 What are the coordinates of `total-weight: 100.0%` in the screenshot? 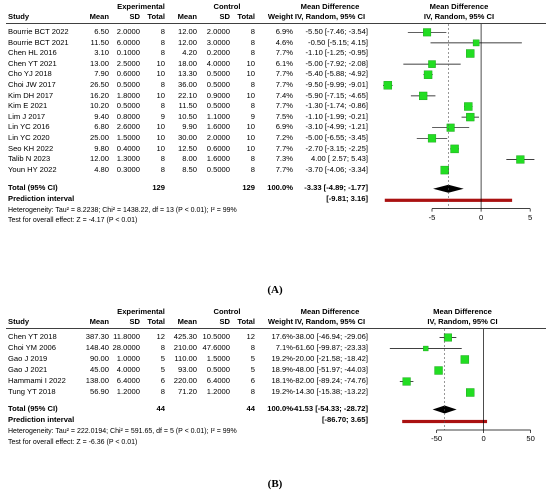 It's located at (280, 188).